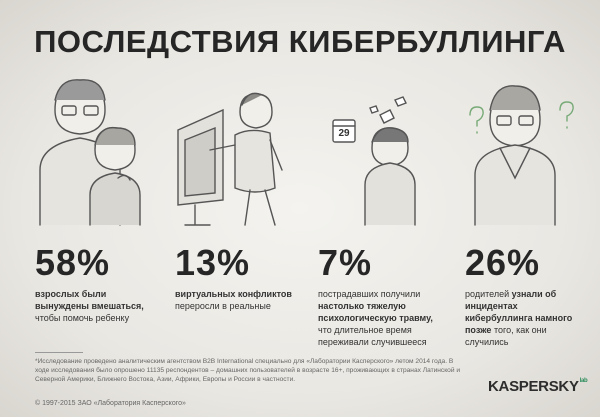  Describe the element at coordinates (59, 352) in the screenshot. I see `footnote-rule` at that location.